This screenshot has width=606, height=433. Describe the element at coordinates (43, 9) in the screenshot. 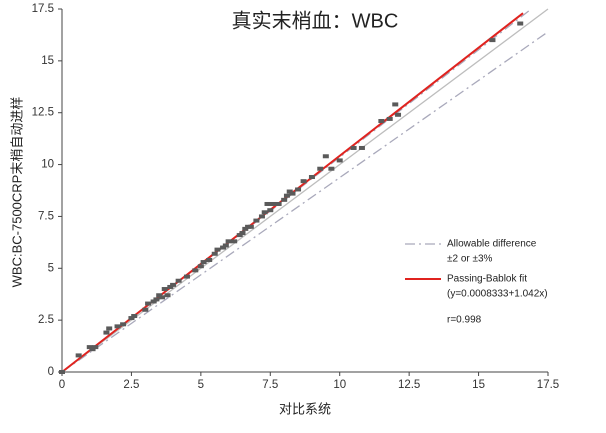

I see `y-tick-label: 17.5` at that location.